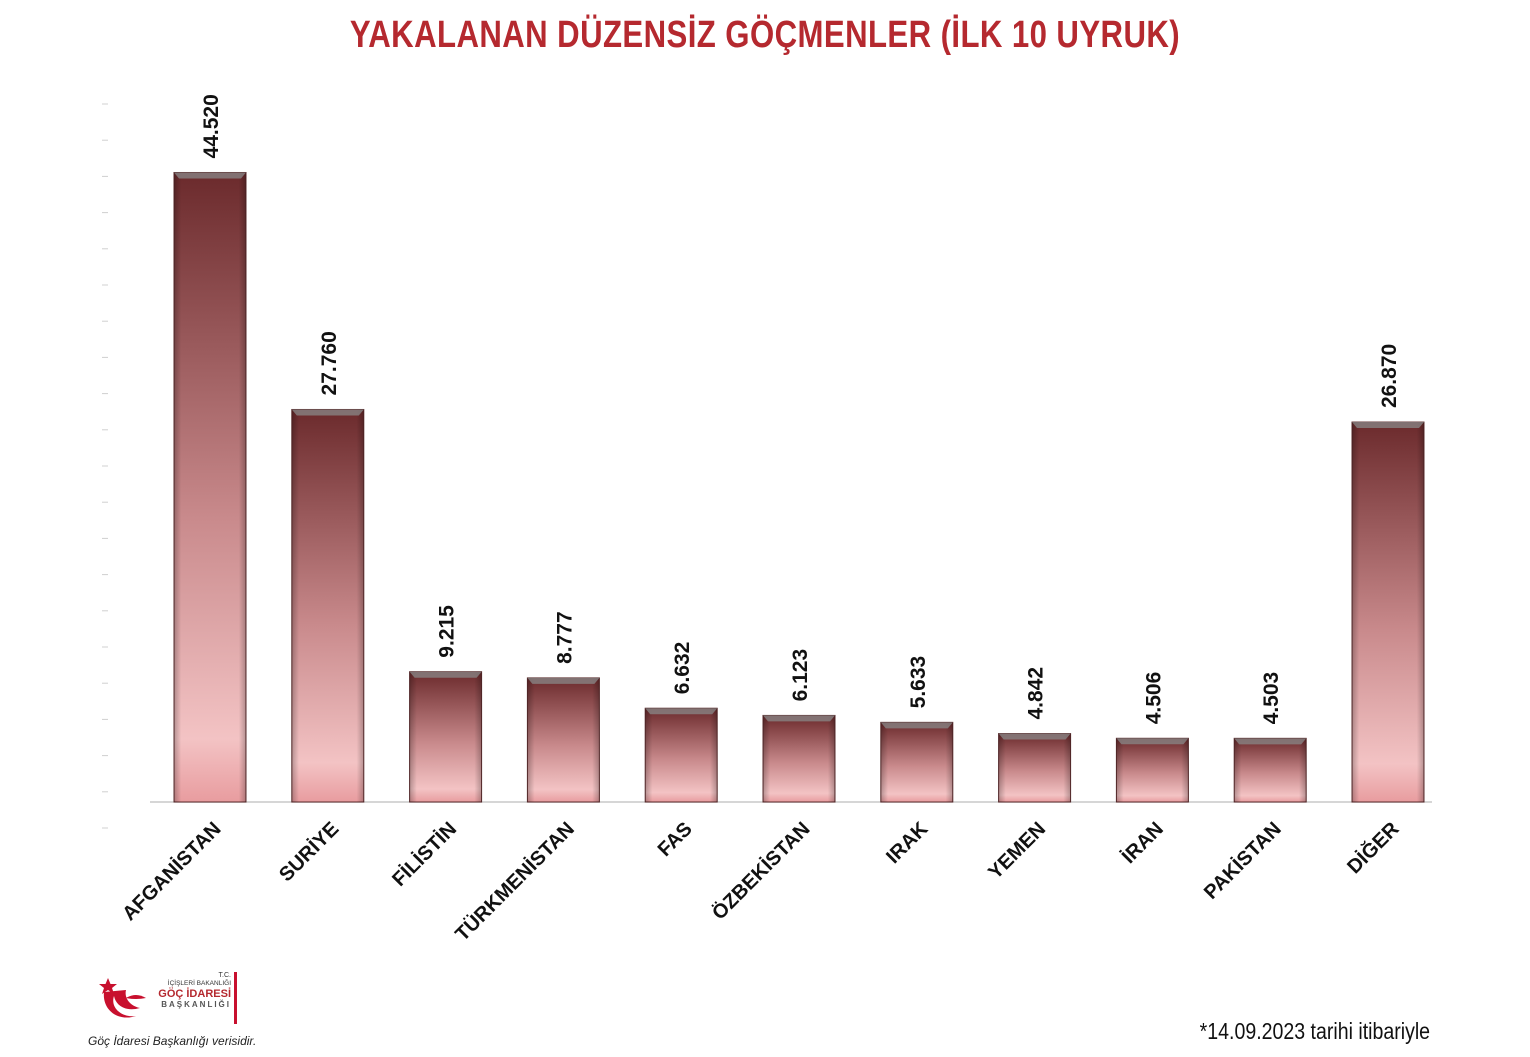 Image resolution: width=1530 pixels, height=1057 pixels. I want to click on category-label: DİĞER, so click(1373, 847).